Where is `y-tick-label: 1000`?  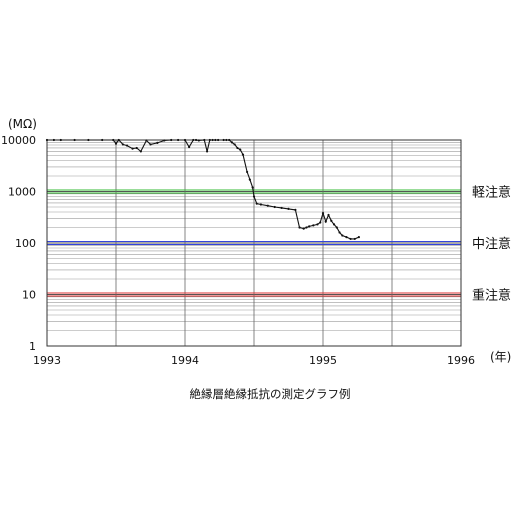 y-tick-label: 1000 is located at coordinates (22, 192).